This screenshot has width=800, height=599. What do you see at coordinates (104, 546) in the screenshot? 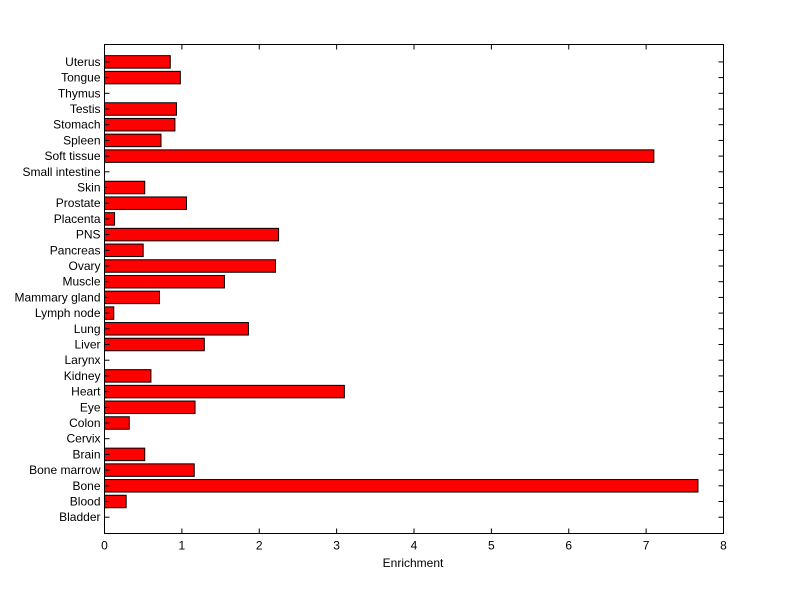
I see `x-tick-label: 0` at bounding box center [104, 546].